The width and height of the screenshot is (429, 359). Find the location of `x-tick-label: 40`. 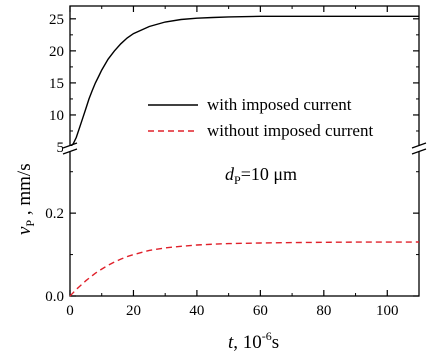

x-tick-label: 40 is located at coordinates (196, 311).